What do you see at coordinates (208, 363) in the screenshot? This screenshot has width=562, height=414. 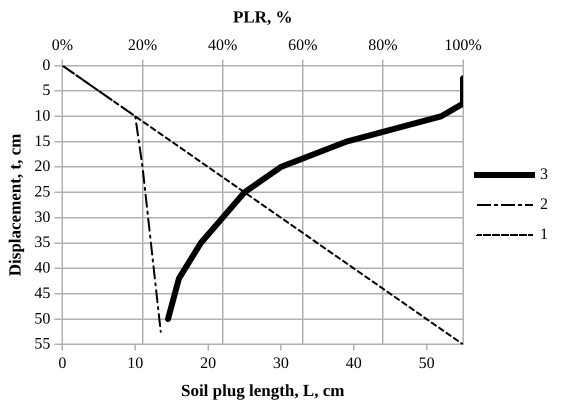 I see `x-tick-label: 20` at bounding box center [208, 363].